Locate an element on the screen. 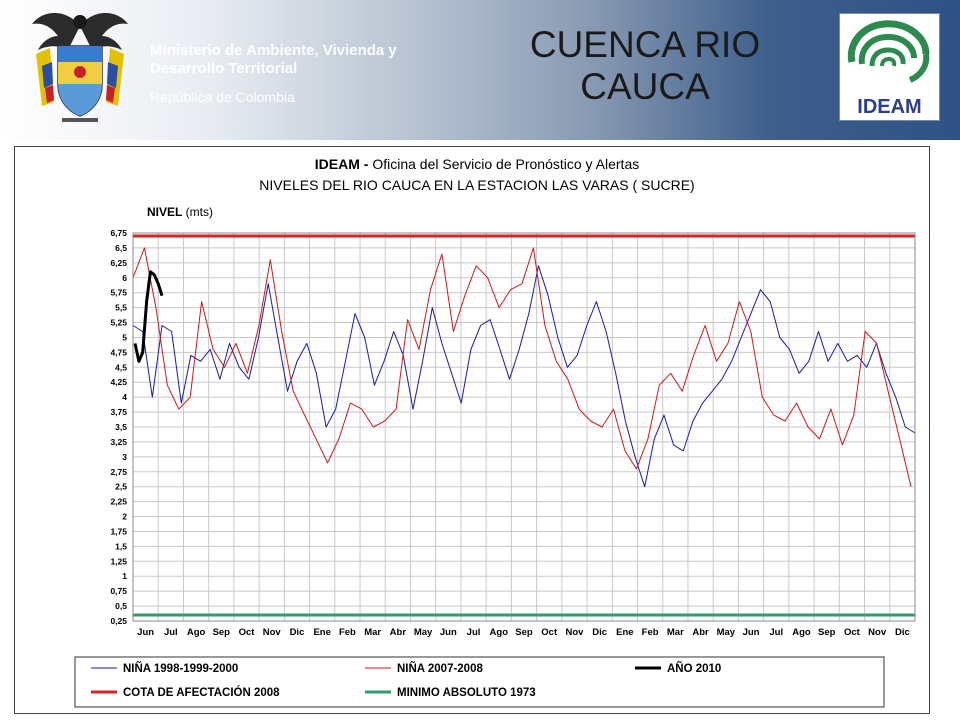 This screenshot has height=720, width=960. y-tick-label: 1,5 is located at coordinates (121, 546).